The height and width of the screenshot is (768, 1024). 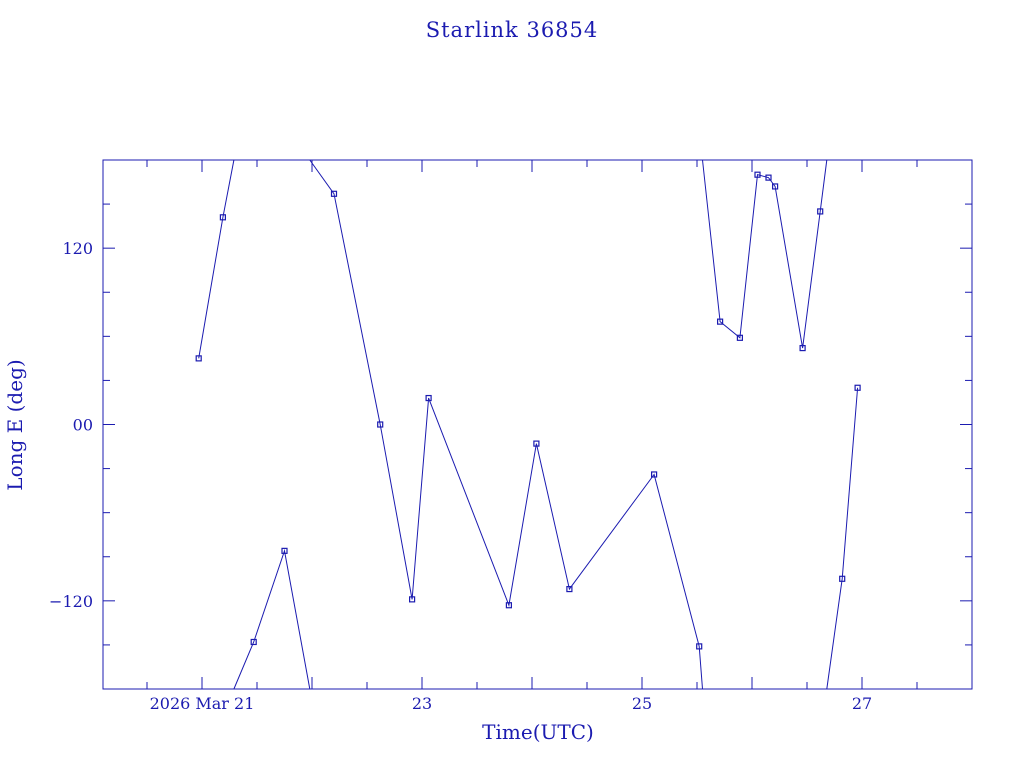 I want to click on y-tick-label: 00, so click(x=83, y=425).